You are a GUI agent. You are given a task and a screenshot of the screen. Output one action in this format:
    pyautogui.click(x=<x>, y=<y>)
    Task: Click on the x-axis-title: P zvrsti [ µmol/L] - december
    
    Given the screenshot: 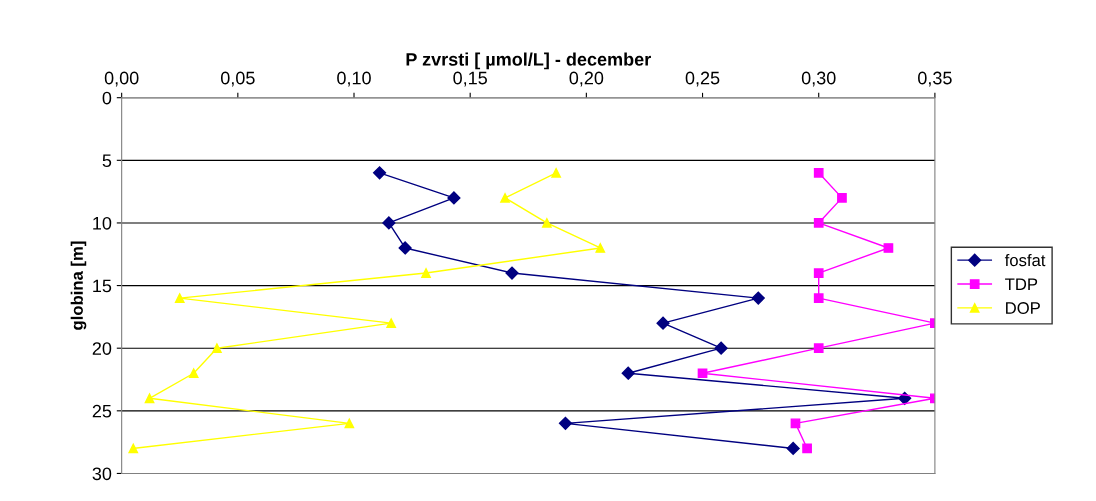 What is the action you would take?
    pyautogui.click(x=528, y=61)
    